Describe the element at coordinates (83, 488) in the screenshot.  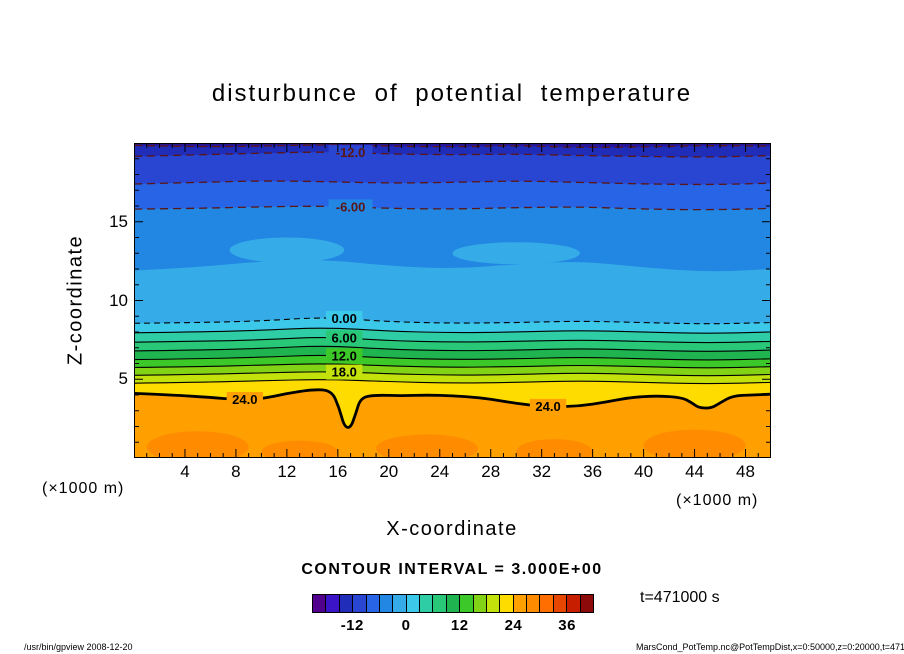
I see `y-axis-unit-label: (×1000 m)` at that location.